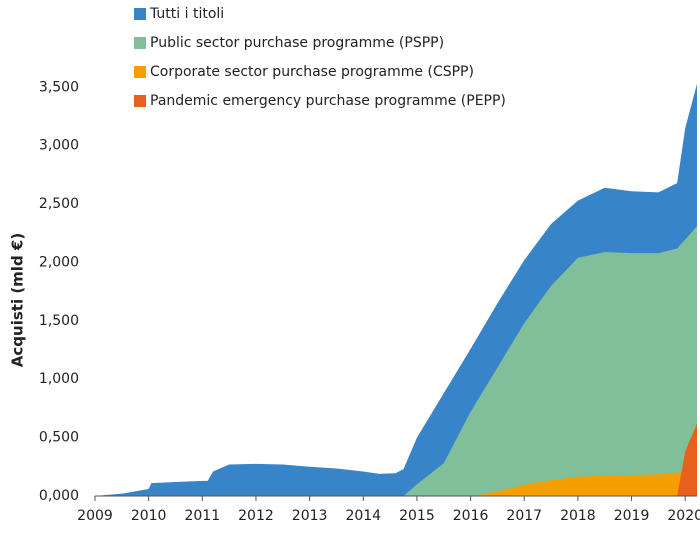 This screenshot has width=700, height=534. I want to click on x-tick-label: 2018, so click(578, 516).